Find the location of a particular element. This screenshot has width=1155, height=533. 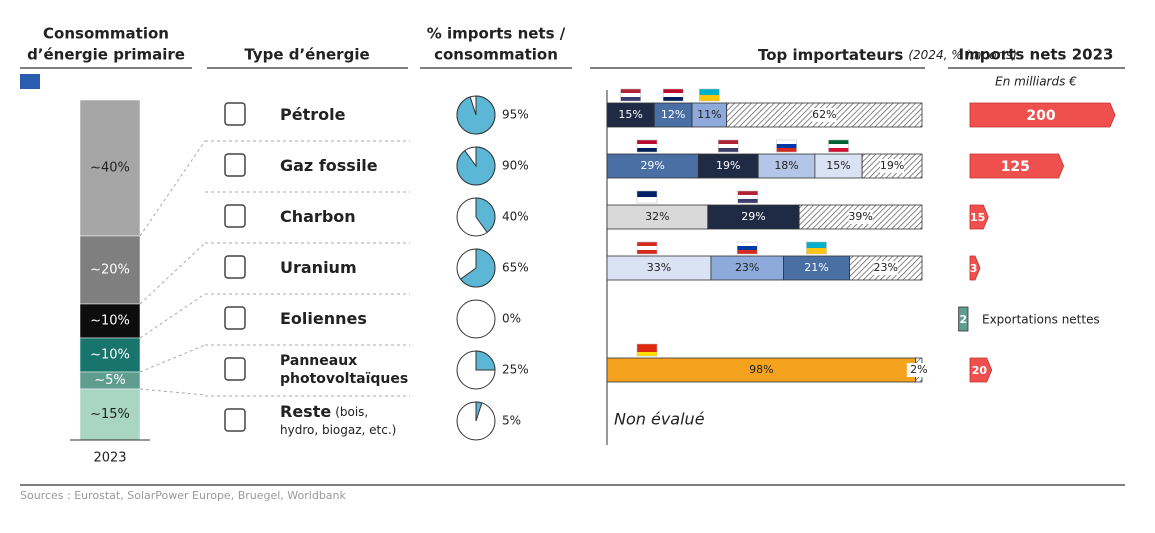

share-label: 0% is located at coordinates (511, 319).